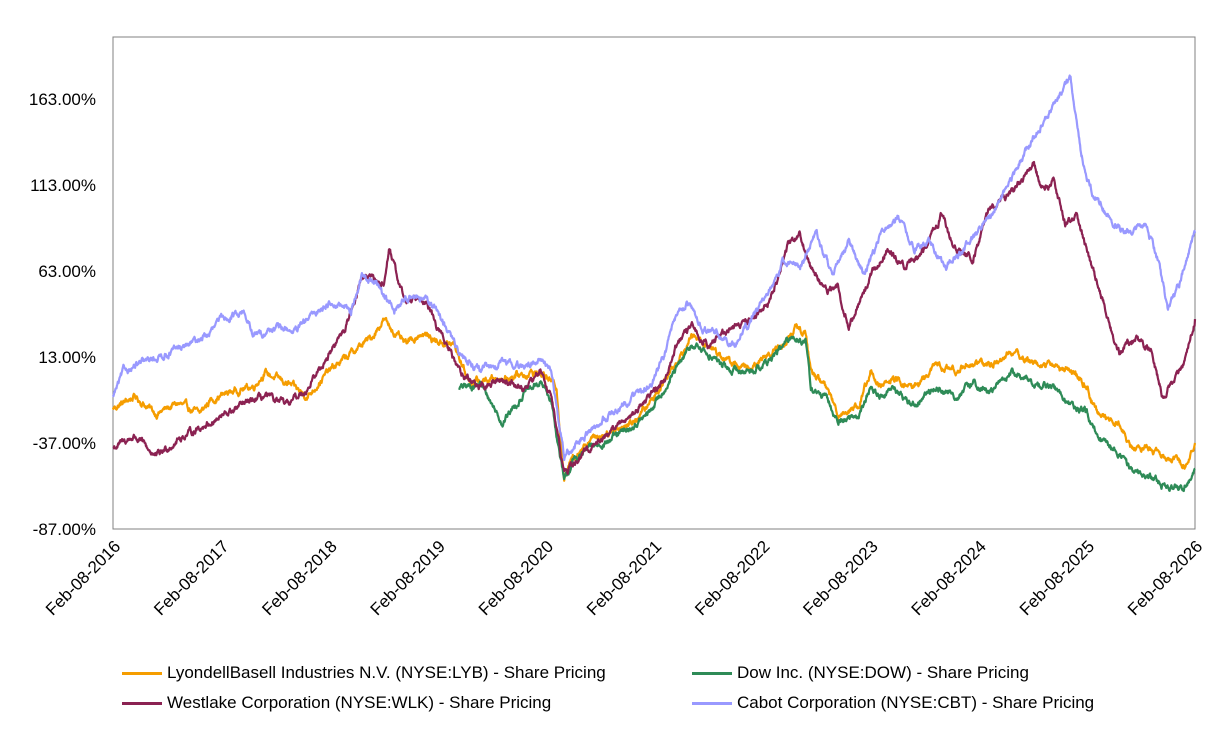 This screenshot has height=736, width=1224. What do you see at coordinates (142, 703) in the screenshot?
I see `legend-swatch-wlk` at bounding box center [142, 703].